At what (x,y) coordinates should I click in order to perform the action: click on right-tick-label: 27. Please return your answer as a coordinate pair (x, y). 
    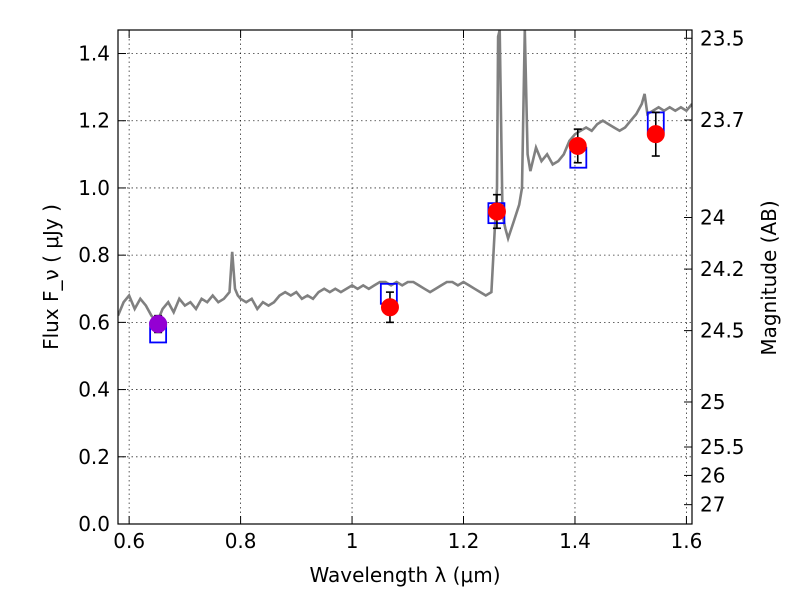
    Looking at the image, I should click on (712, 505).